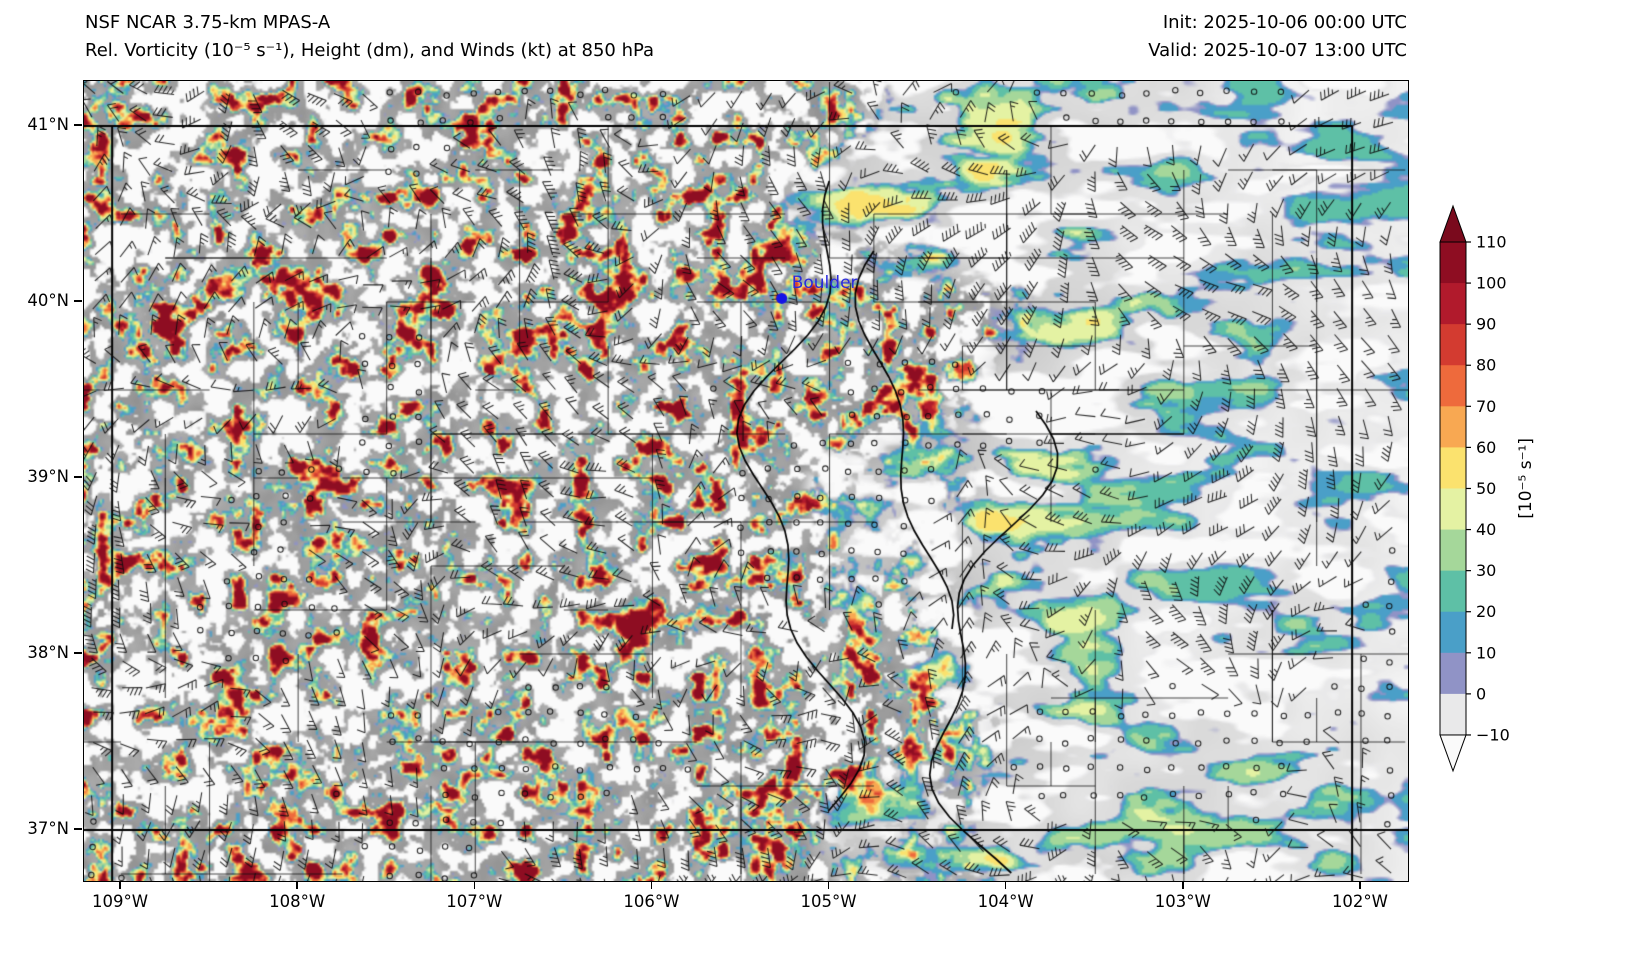 The image size is (1643, 970). I want to click on y-tick-label: 38°N, so click(48, 652).